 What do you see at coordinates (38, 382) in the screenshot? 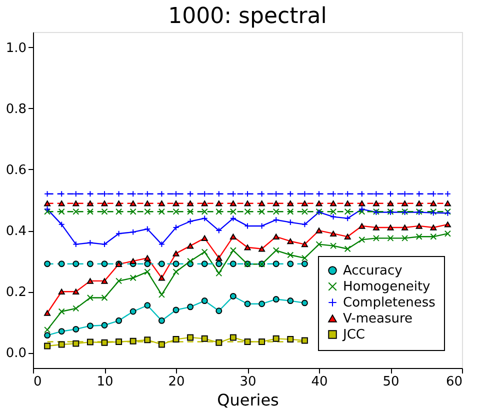
I see `x-tick-label: 0` at bounding box center [38, 382].